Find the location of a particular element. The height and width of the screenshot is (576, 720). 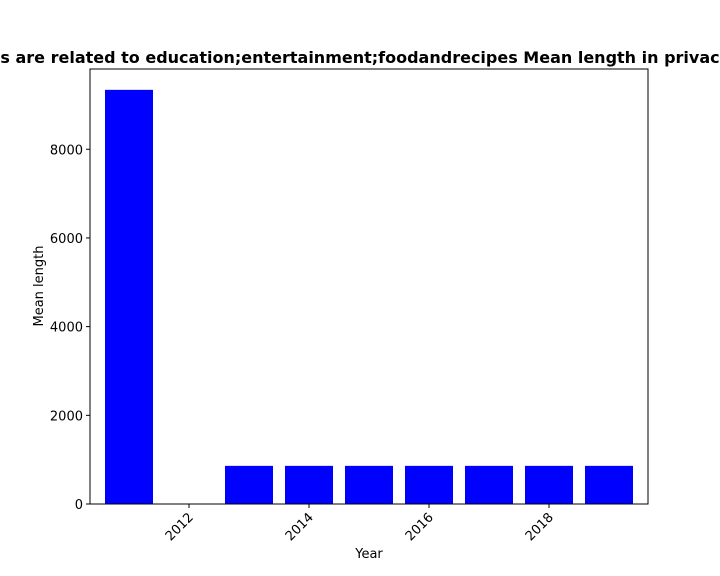

y-axis-label: Mean length is located at coordinates (39, 286).